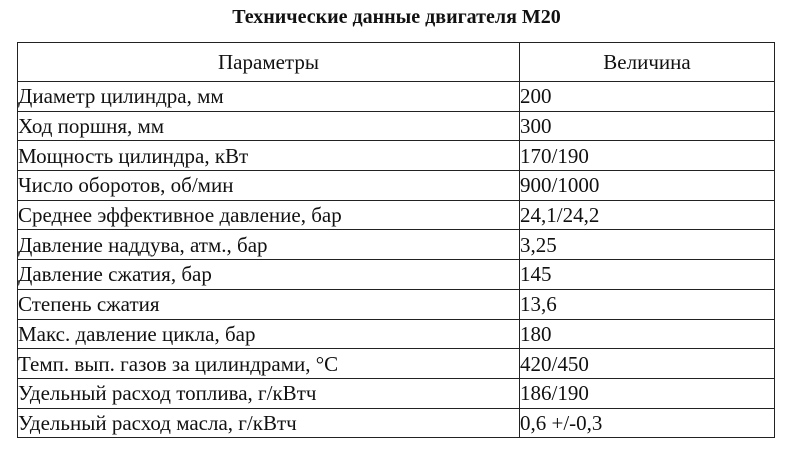  I want to click on table-row: Диаметр цилиндра, мм 200, so click(396, 96).